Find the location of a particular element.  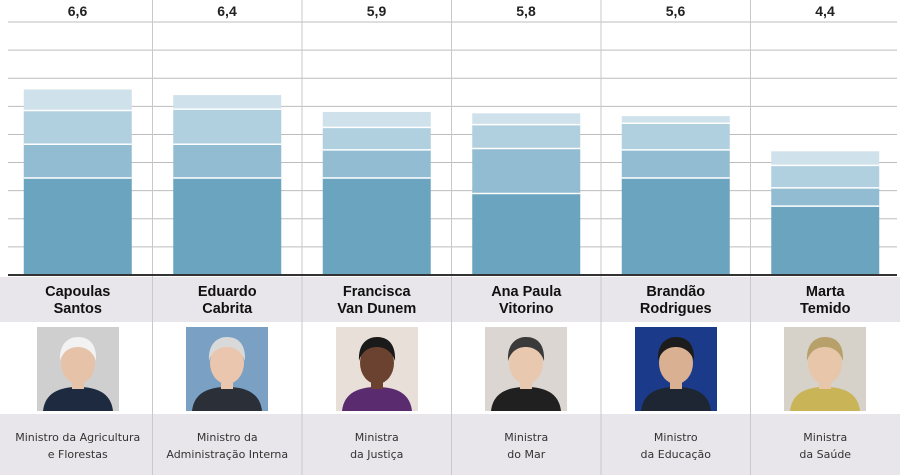

minister-role: Ministro da Educação is located at coordinates (676, 446).